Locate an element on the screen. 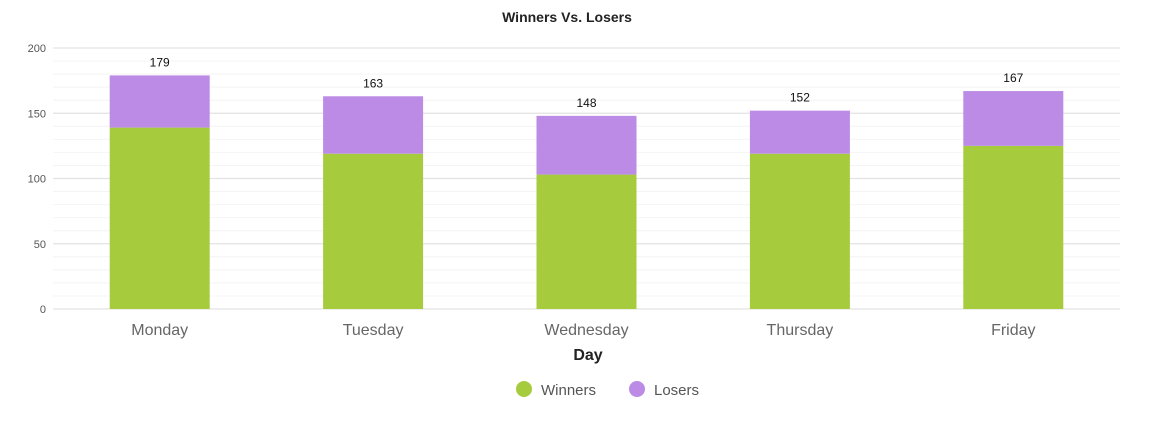 The height and width of the screenshot is (424, 1158). y-tick-label: 150 is located at coordinates (37, 114).